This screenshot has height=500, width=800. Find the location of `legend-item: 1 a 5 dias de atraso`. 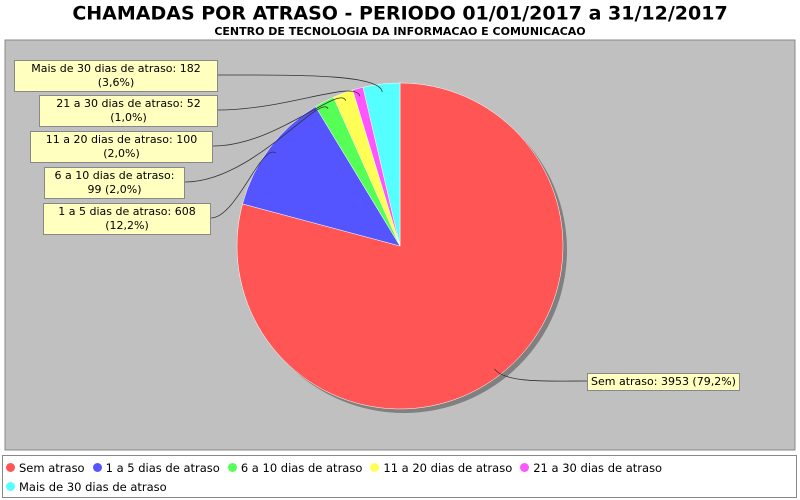

legend-item: 1 a 5 dias de atraso is located at coordinates (156, 467).